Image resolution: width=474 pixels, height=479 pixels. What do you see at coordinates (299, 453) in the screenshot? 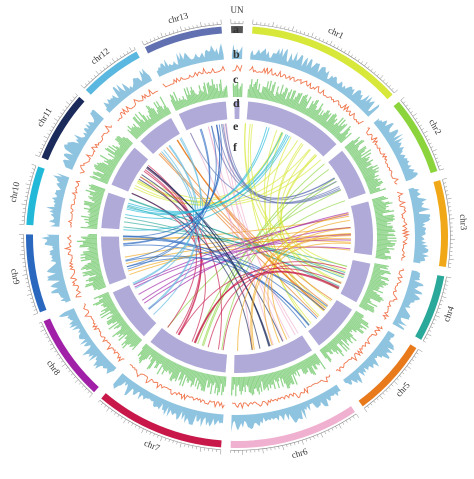
I see `chromosome-label: chr6` at bounding box center [299, 453].